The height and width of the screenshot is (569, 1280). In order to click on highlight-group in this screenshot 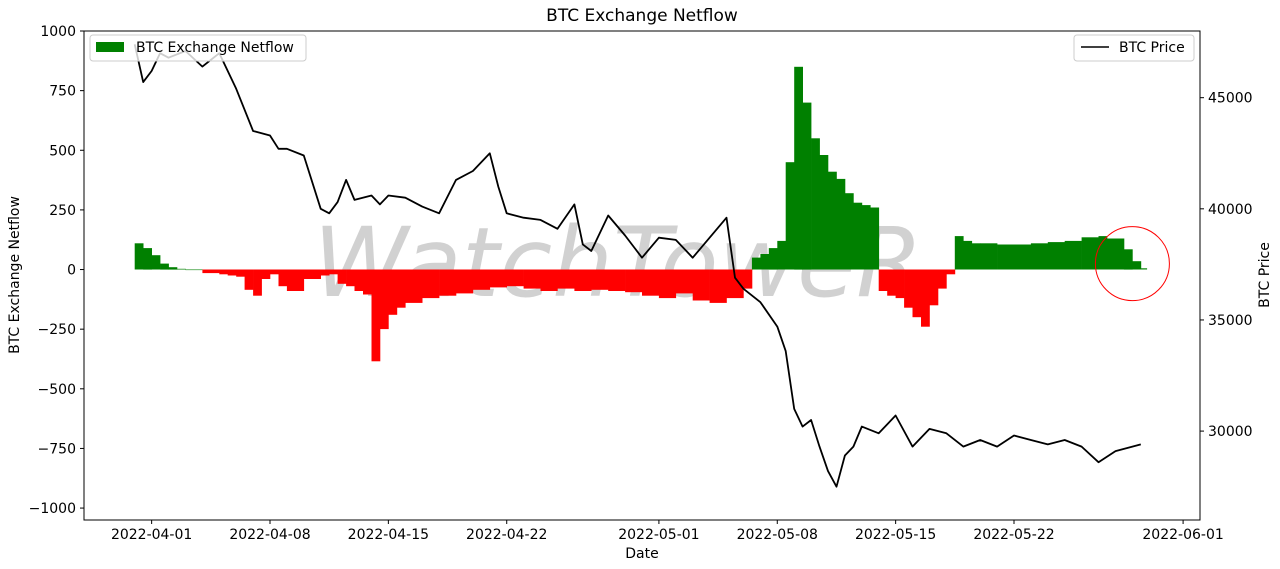, I will do `click(1132, 264)`.